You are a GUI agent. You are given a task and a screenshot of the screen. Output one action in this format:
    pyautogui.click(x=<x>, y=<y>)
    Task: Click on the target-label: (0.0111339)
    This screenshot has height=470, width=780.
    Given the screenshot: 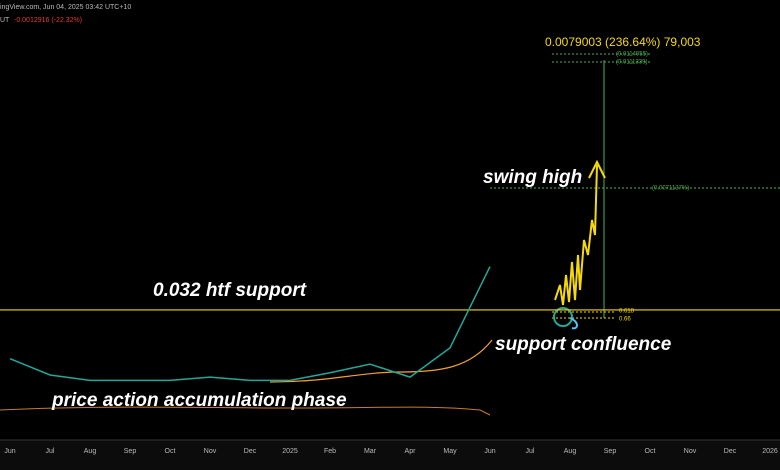 What is the action you would take?
    pyautogui.click(x=631, y=63)
    